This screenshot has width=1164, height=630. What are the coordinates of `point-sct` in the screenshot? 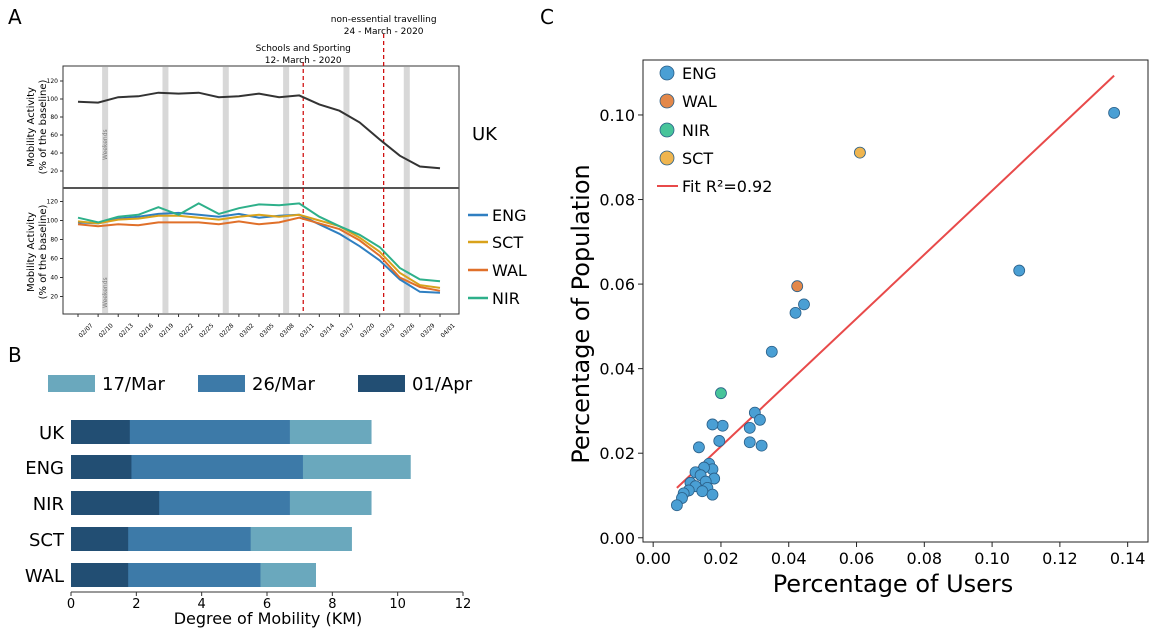 It's located at (860, 152).